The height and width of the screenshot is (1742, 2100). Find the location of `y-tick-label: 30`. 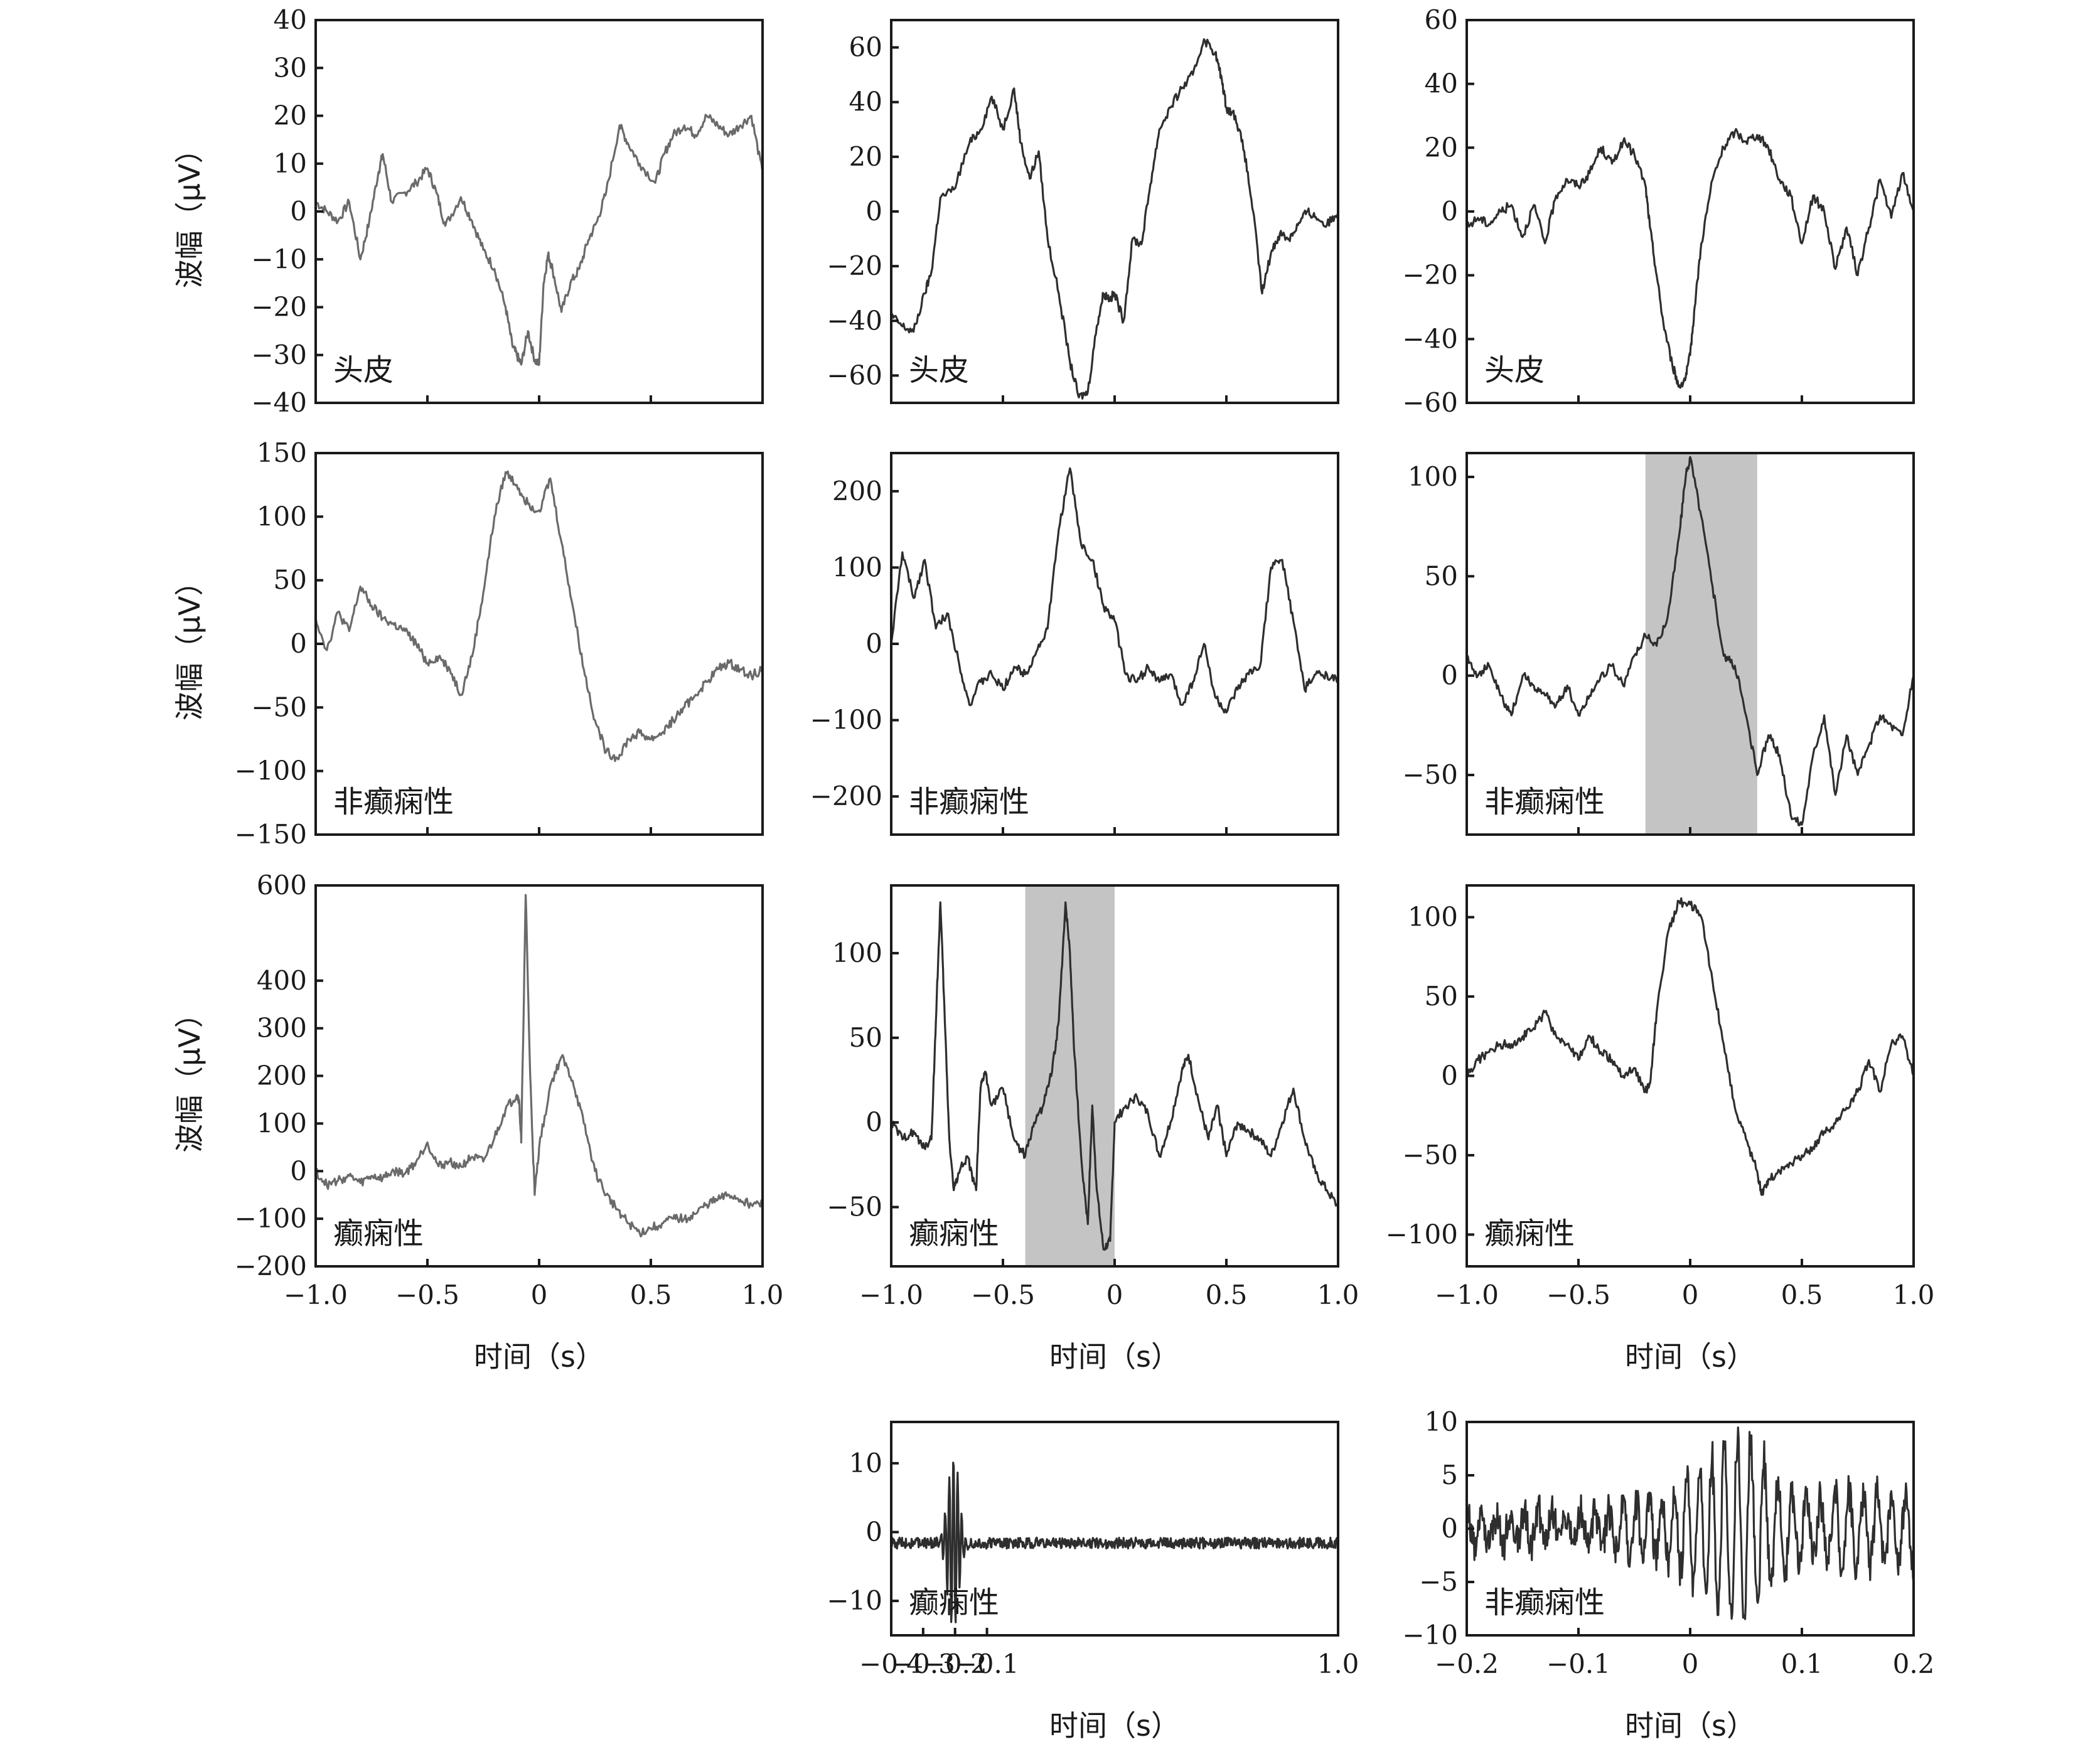

y-tick-label: 30 is located at coordinates (290, 67).